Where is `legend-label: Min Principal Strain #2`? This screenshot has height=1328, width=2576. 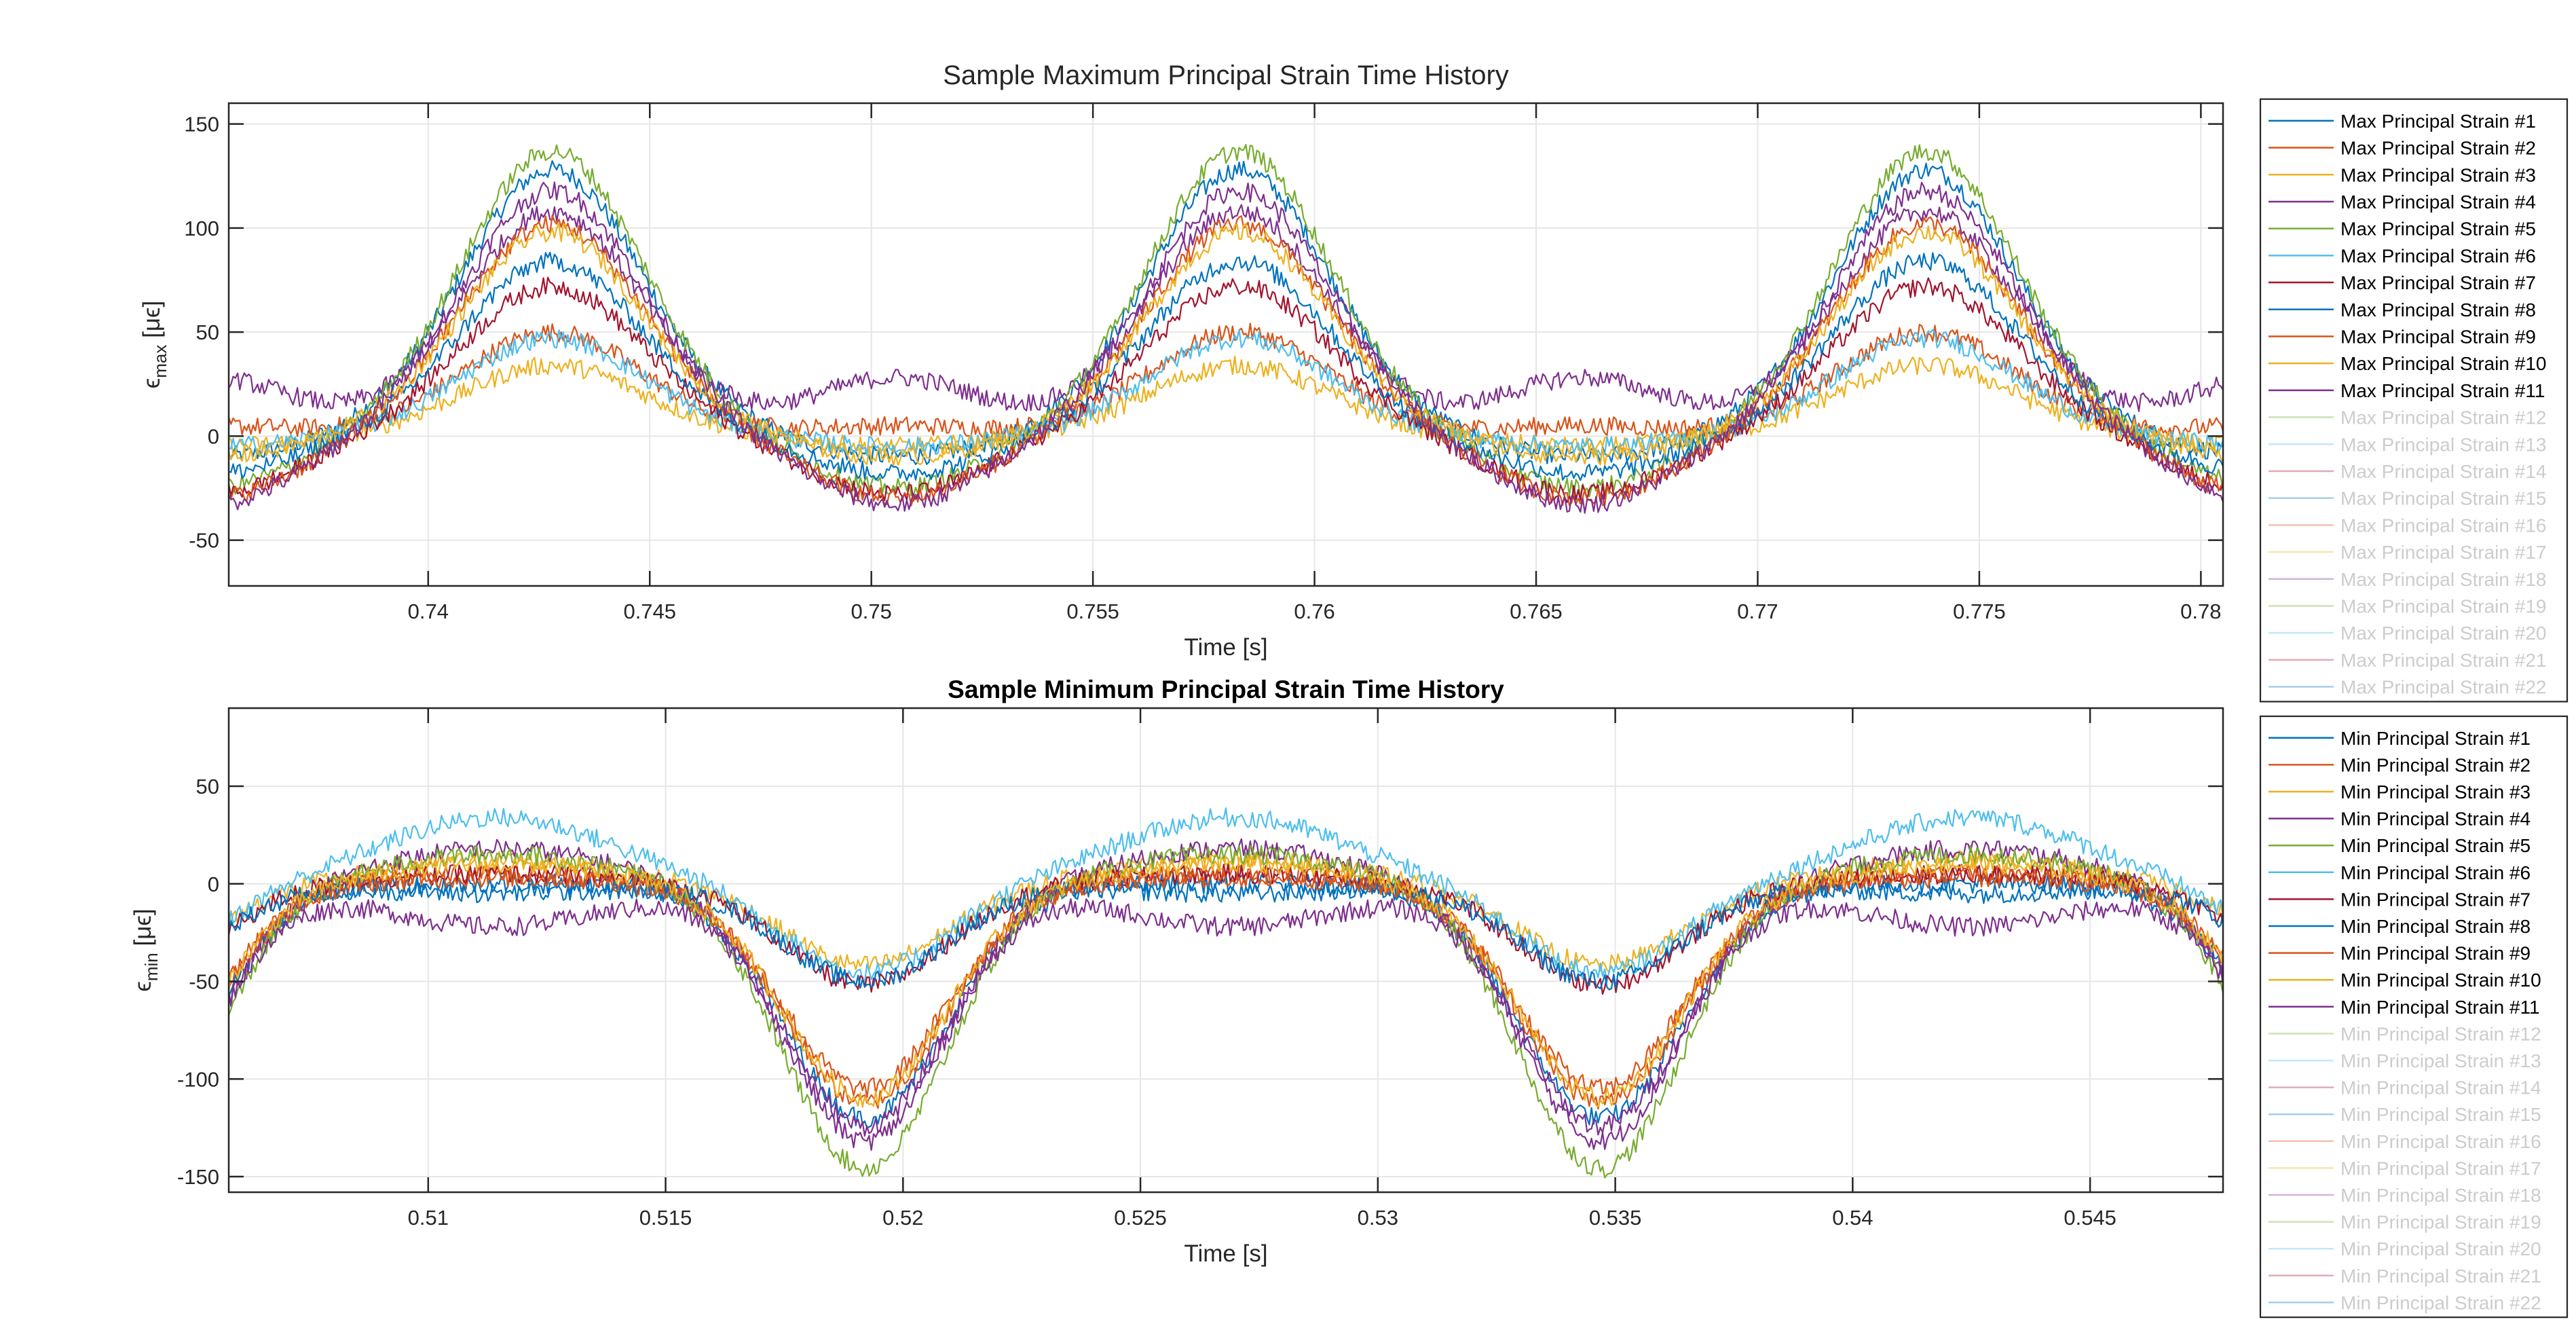
legend-label: Min Principal Strain #2 is located at coordinates (2436, 764).